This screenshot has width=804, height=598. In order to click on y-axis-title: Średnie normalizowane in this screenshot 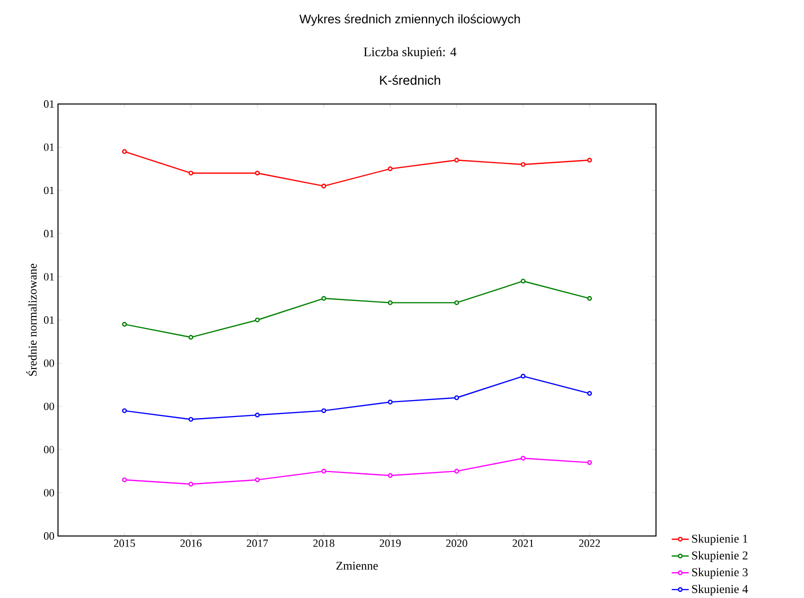, I will do `click(31, 320)`.